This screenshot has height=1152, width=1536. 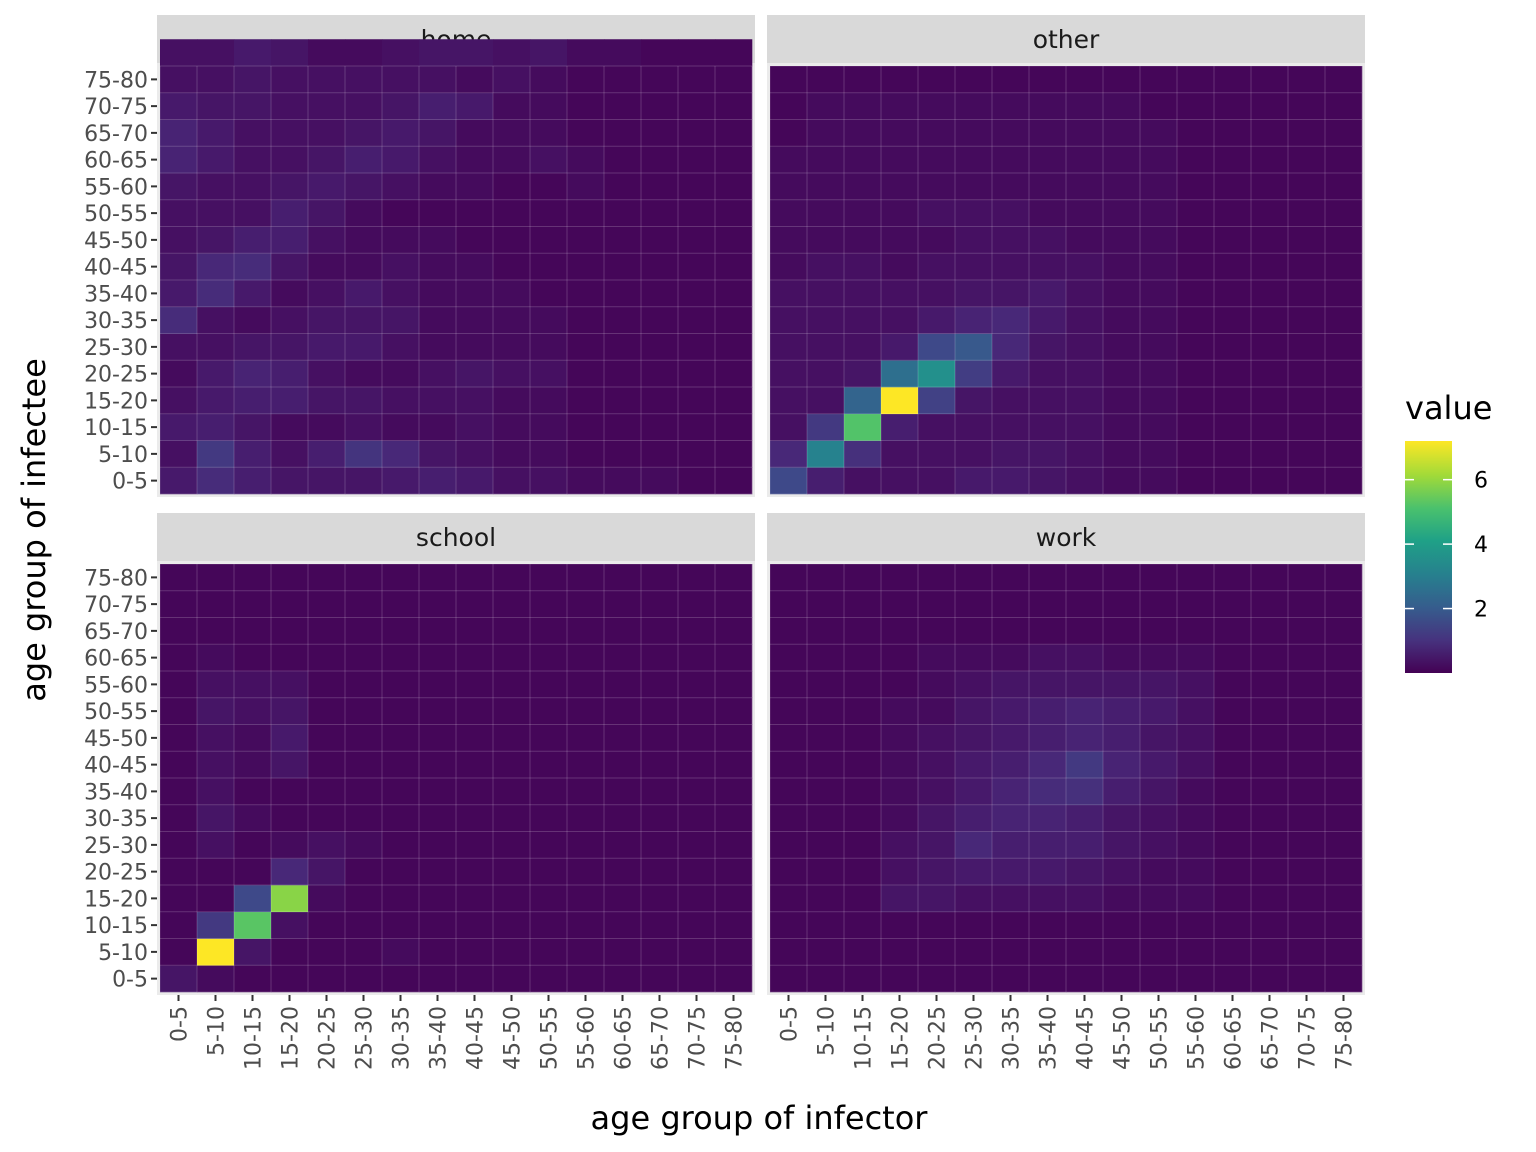 I want to click on x-tick-label: 75-80, so click(x=735, y=1038).